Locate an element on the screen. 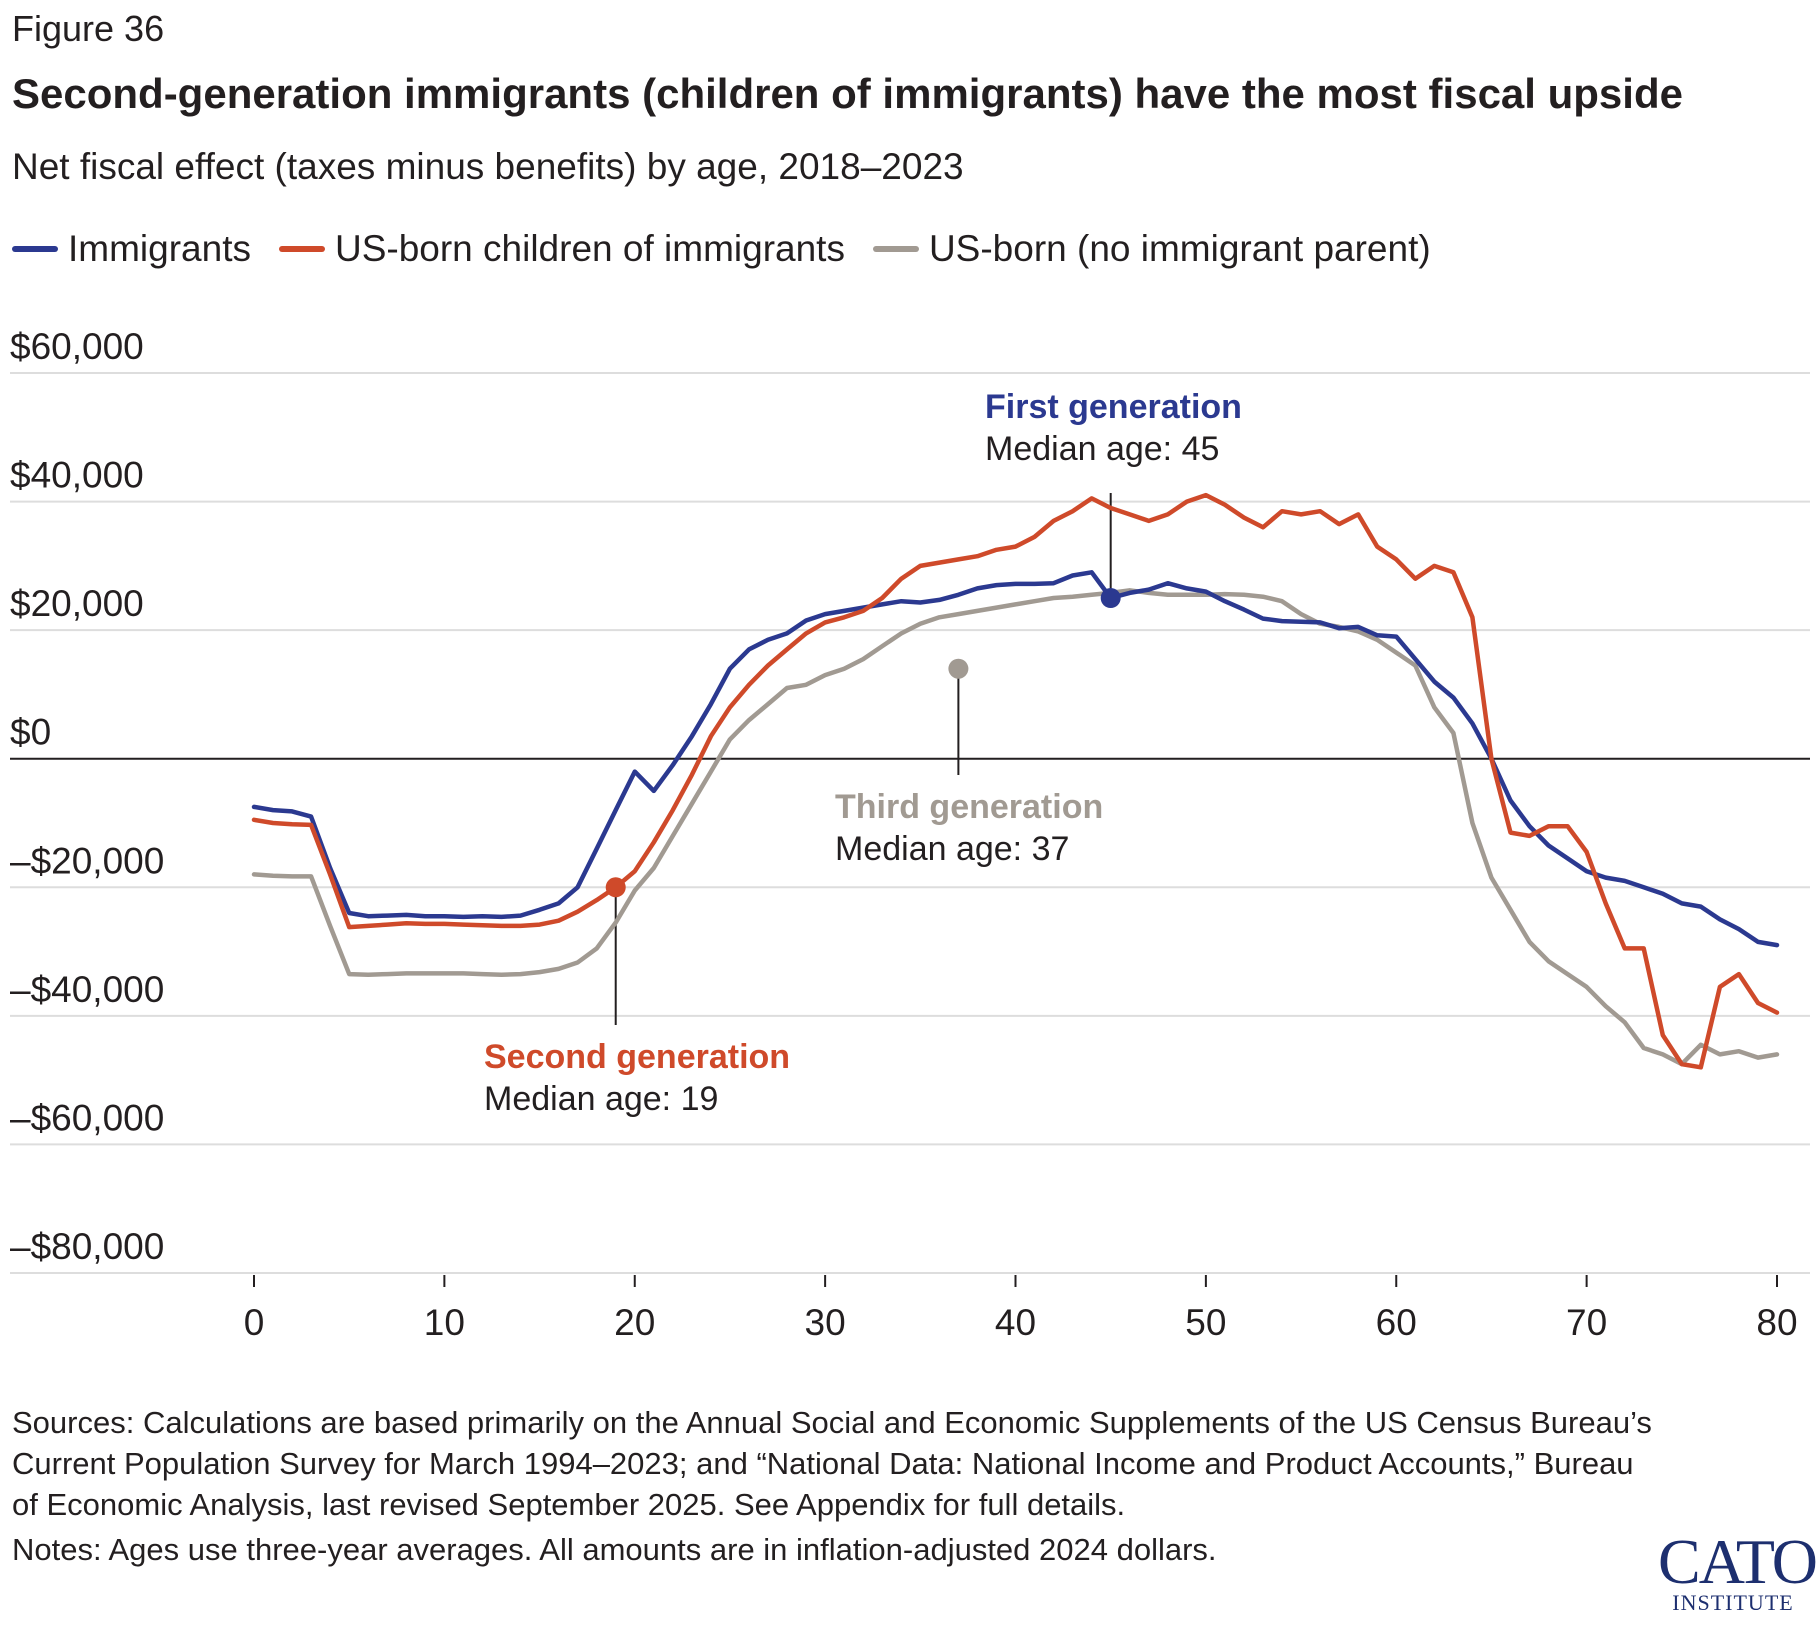 The width and height of the screenshot is (1820, 1634). logo-wordmark: CATO is located at coordinates (1738, 1561).